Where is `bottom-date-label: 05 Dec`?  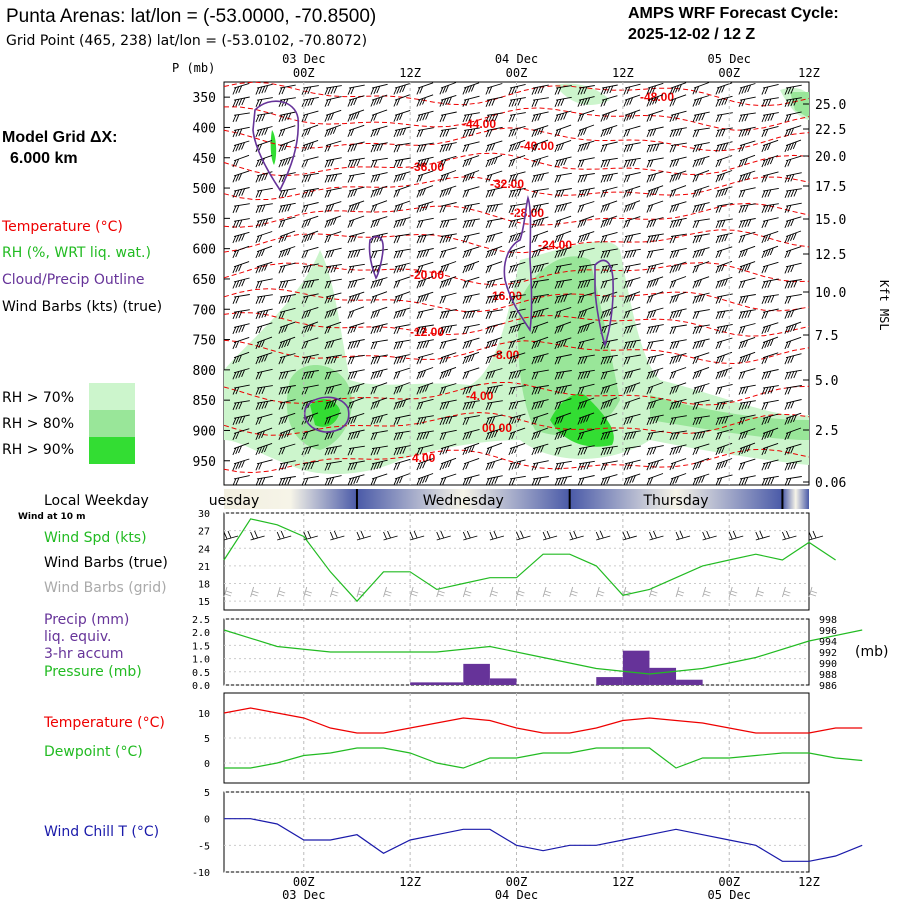 bottom-date-label: 05 Dec is located at coordinates (729, 894).